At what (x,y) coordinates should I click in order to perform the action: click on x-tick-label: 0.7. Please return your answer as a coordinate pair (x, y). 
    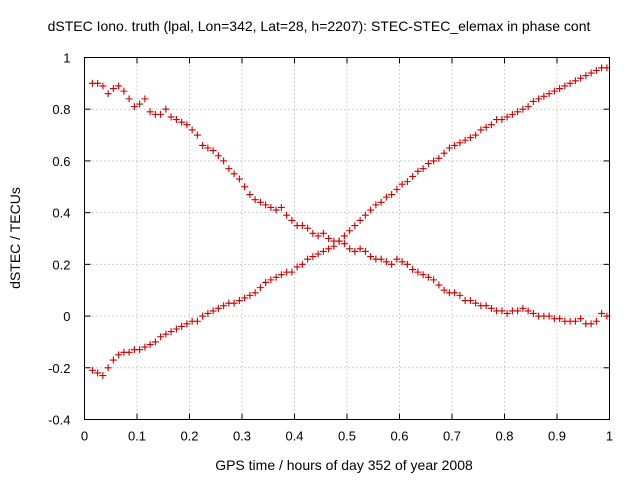
    Looking at the image, I should click on (452, 436).